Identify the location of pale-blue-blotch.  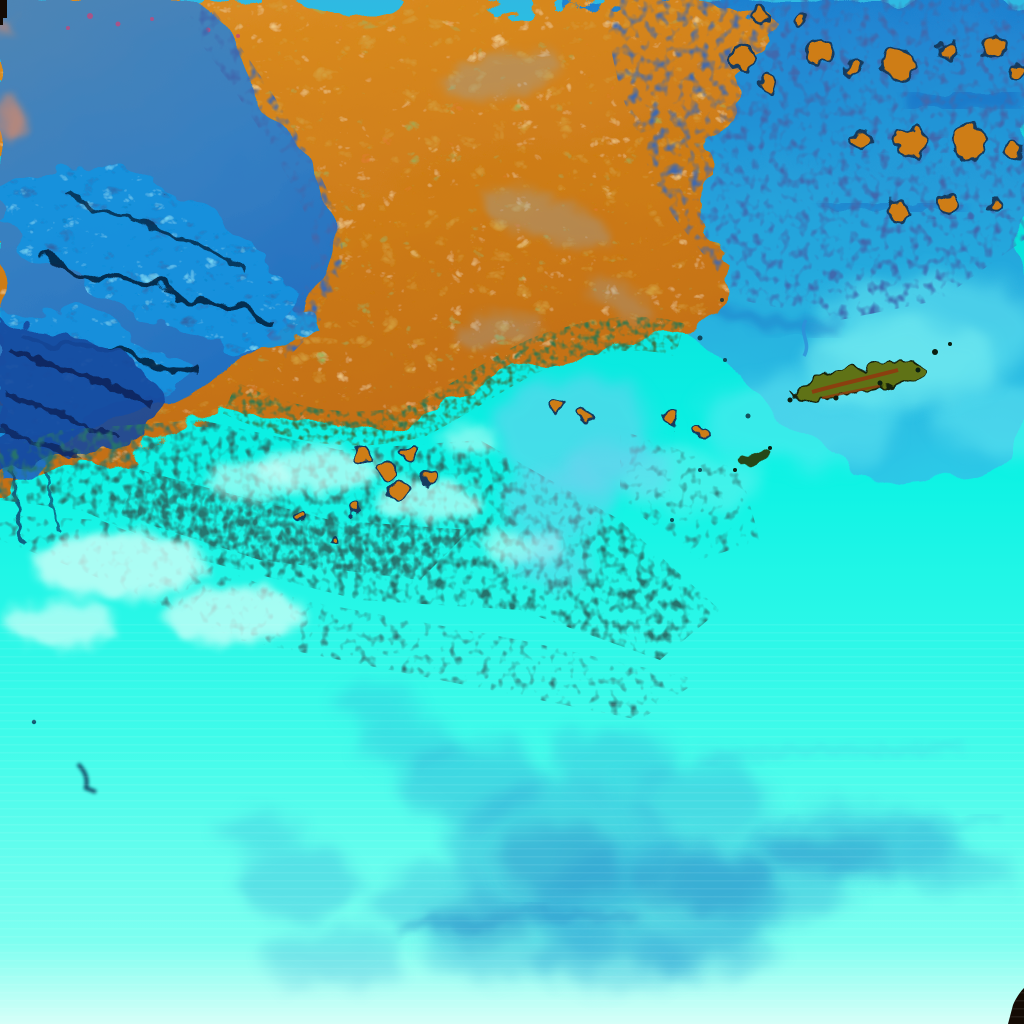
(583, 482).